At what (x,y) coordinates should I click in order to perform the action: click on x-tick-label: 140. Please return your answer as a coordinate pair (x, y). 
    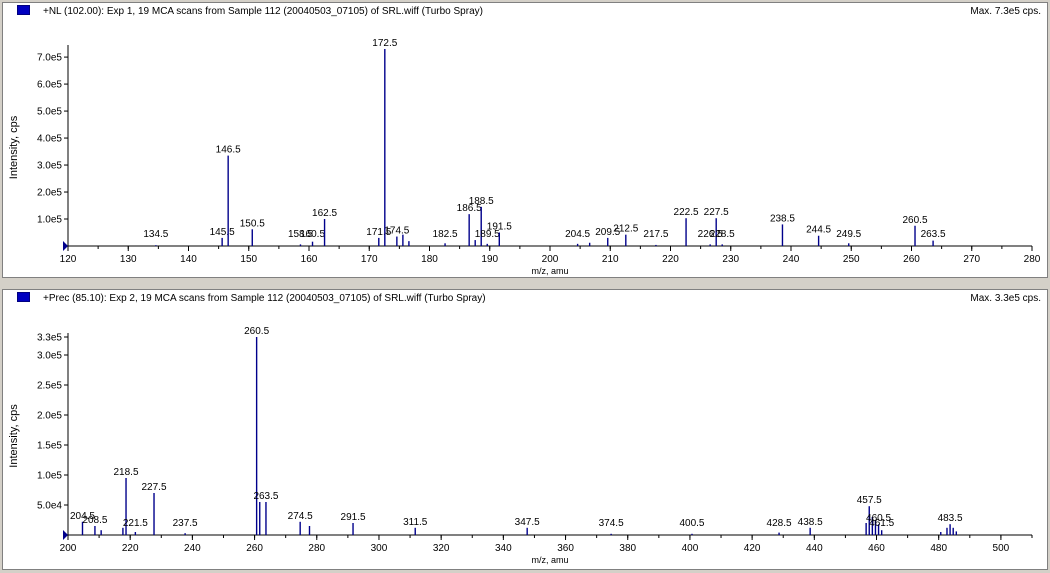
    Looking at the image, I should click on (188, 259).